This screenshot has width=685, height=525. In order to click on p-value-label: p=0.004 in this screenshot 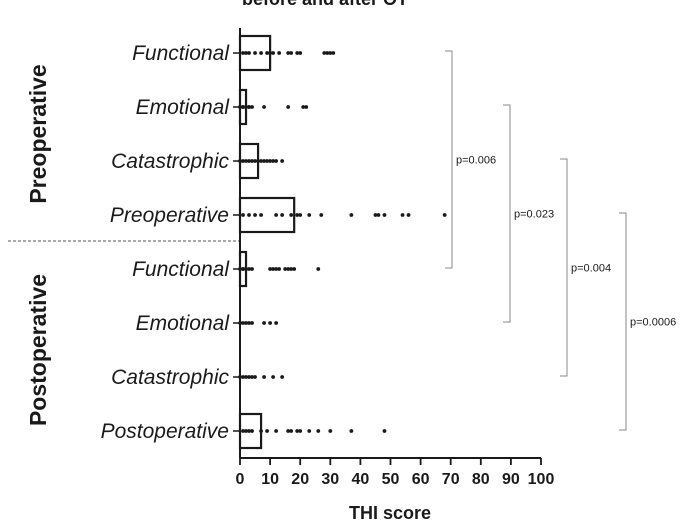, I will do `click(591, 269)`.